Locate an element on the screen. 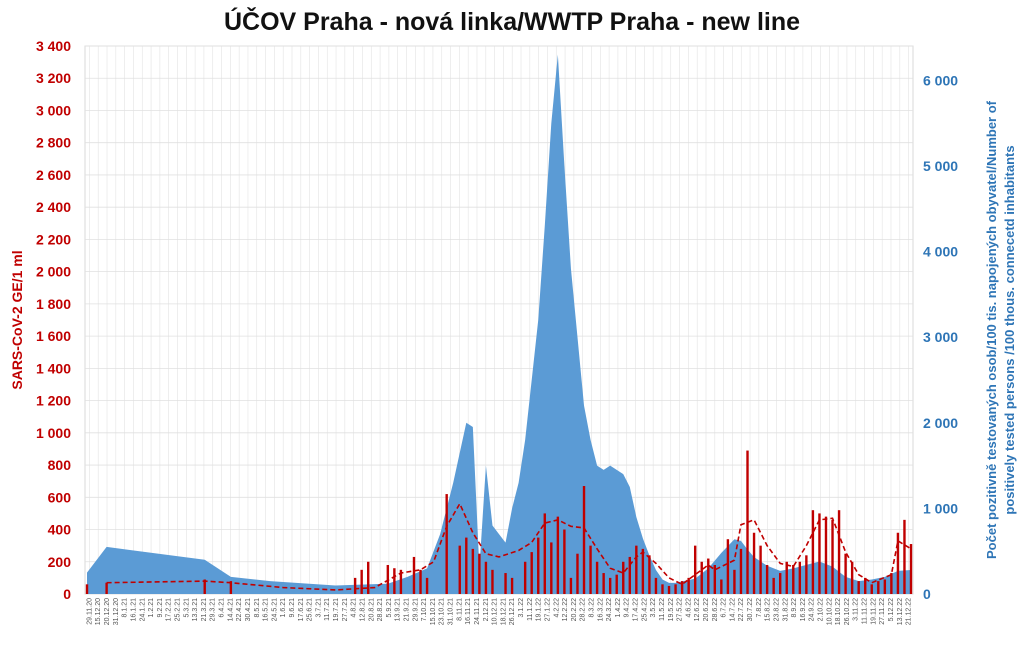 This screenshot has width=1024, height=655. x-tick-label: 28.2.22 is located at coordinates (583, 609).